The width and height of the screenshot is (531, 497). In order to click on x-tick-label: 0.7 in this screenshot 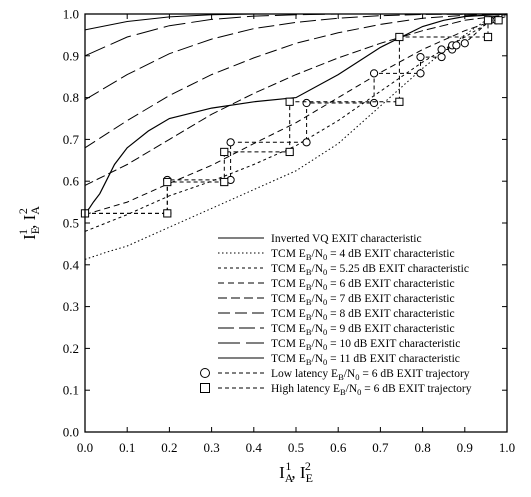, I will do `click(380, 447)`.